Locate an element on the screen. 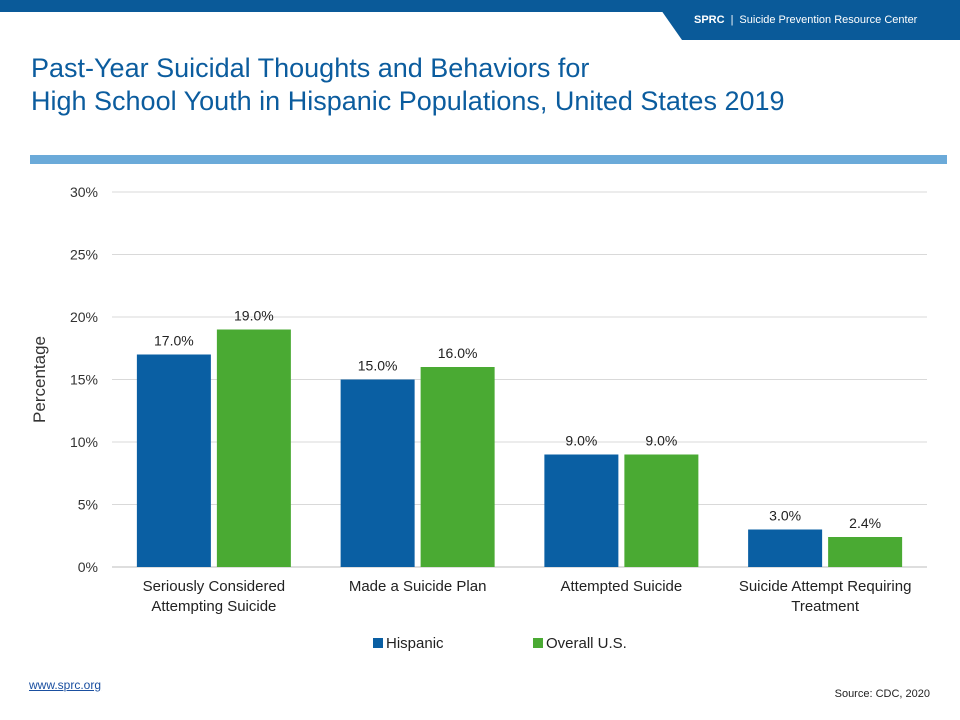 This screenshot has width=960, height=720. data-label: 3.0% is located at coordinates (785, 516).